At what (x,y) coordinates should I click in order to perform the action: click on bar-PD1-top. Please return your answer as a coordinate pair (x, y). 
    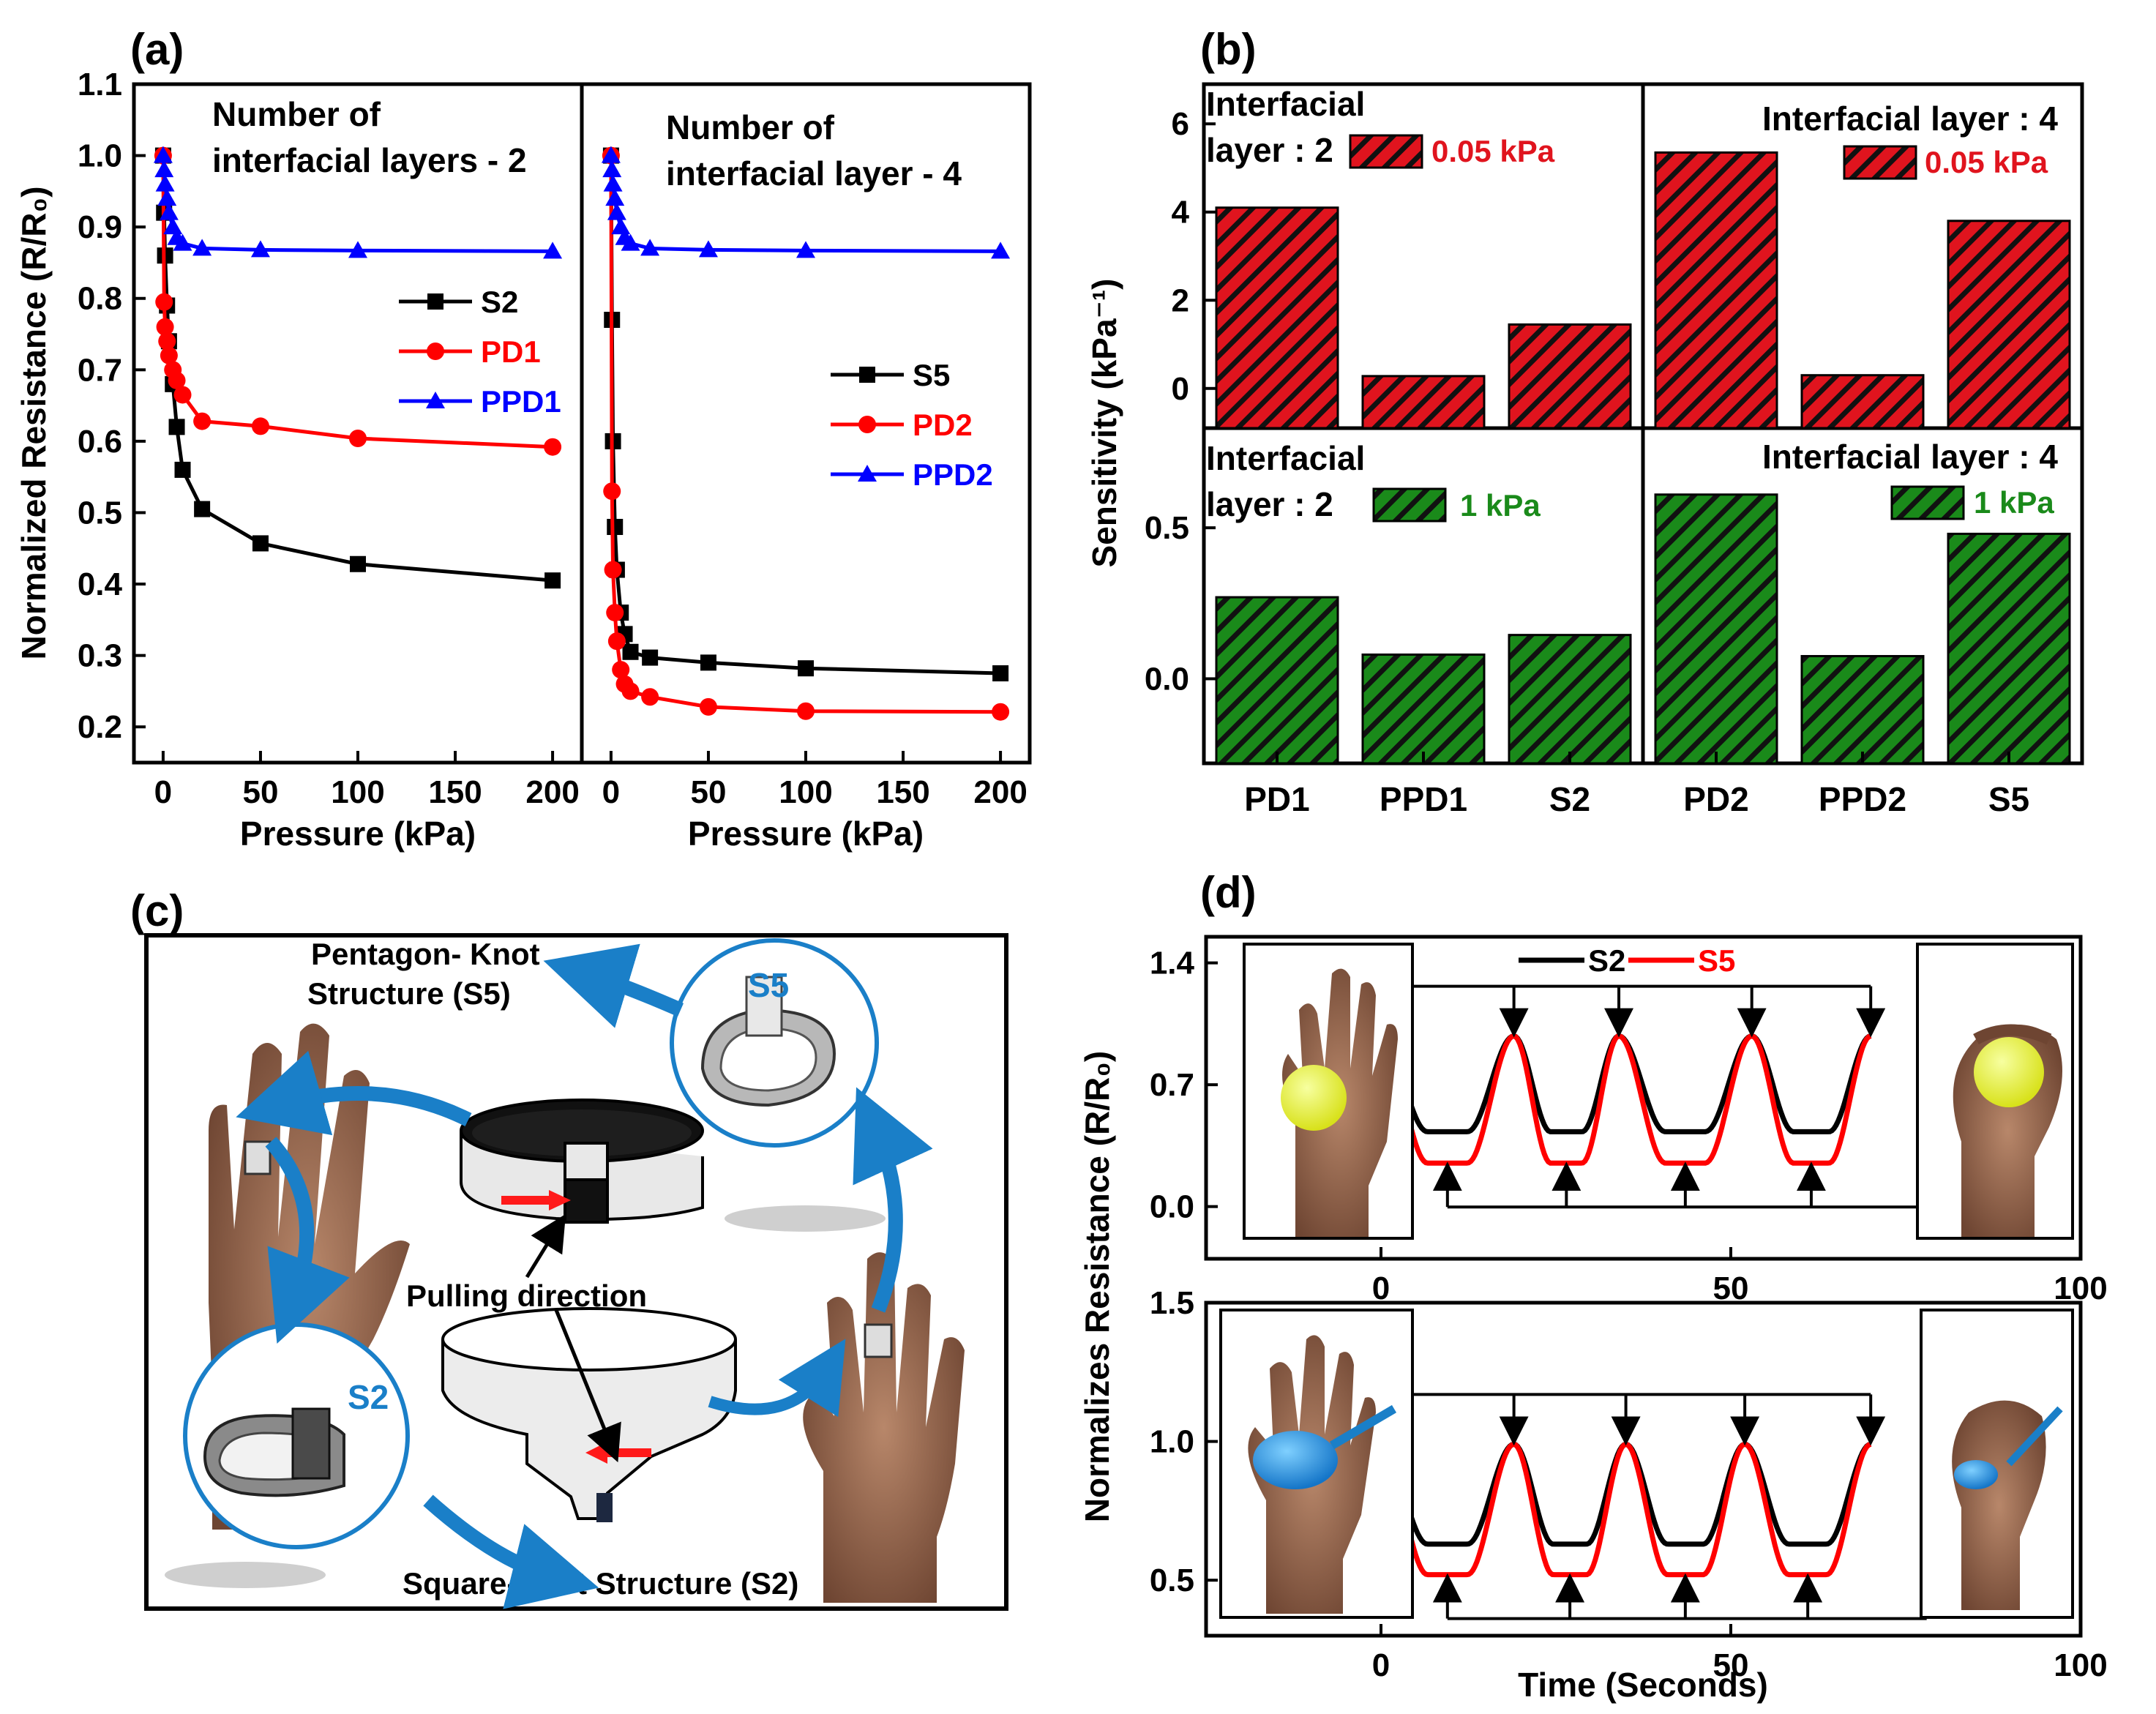
    Looking at the image, I should click on (1277, 318).